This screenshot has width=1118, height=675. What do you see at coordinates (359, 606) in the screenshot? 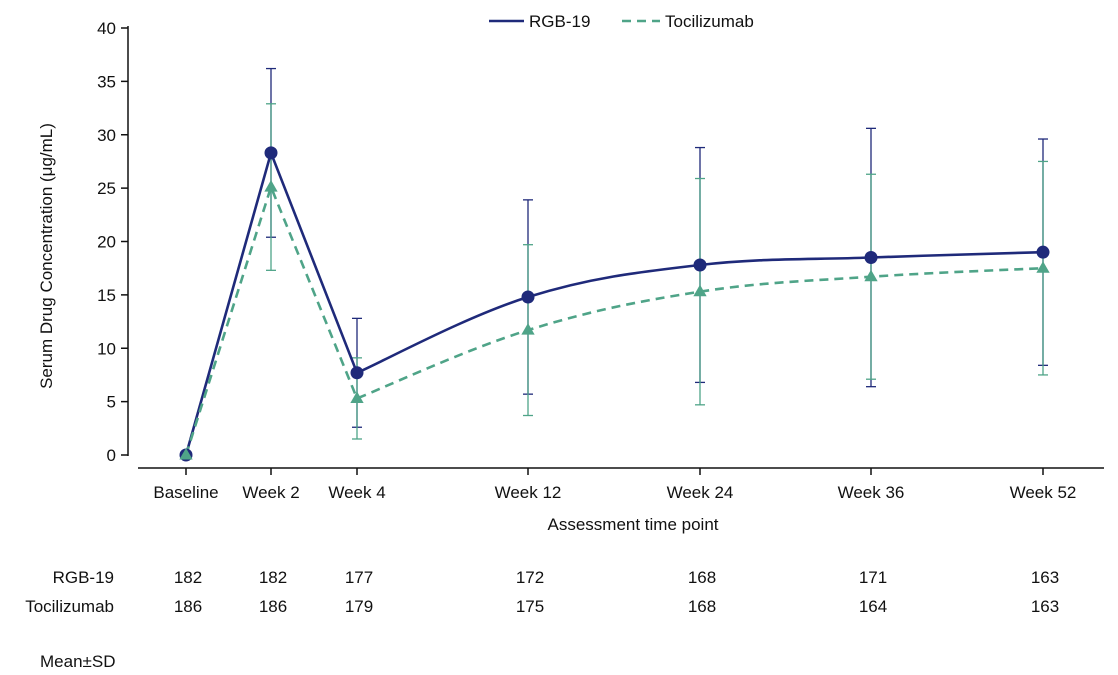
I see `n-value-1-2: 179` at bounding box center [359, 606].